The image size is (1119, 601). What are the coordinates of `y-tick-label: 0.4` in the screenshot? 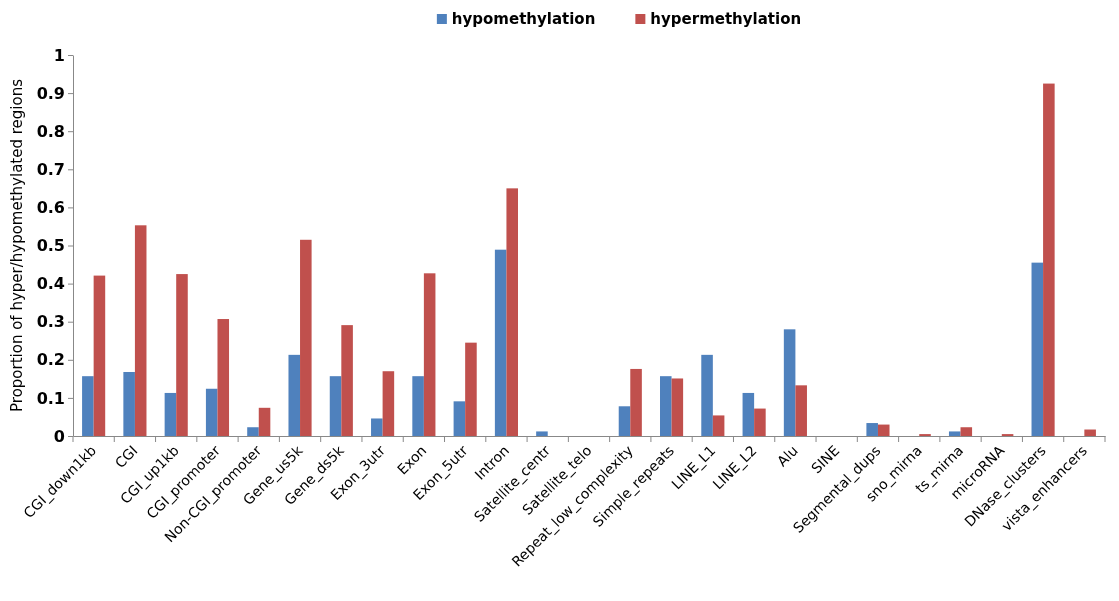 It's located at (50, 284).